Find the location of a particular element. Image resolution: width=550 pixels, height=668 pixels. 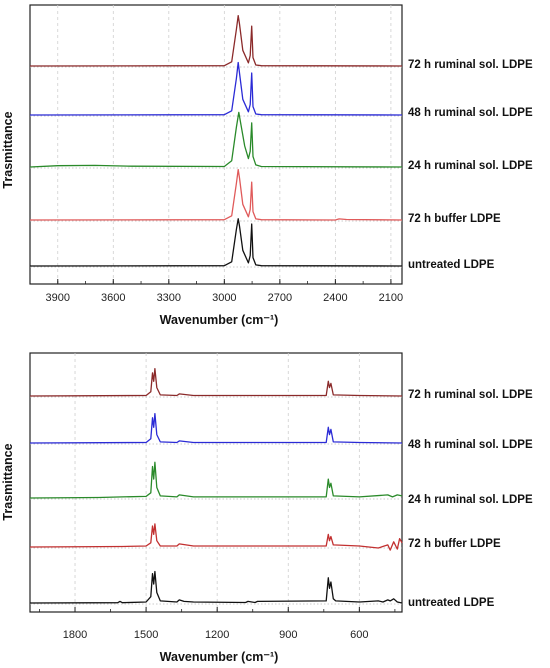

x-tick-label-3000: 3000 is located at coordinates (224, 298).